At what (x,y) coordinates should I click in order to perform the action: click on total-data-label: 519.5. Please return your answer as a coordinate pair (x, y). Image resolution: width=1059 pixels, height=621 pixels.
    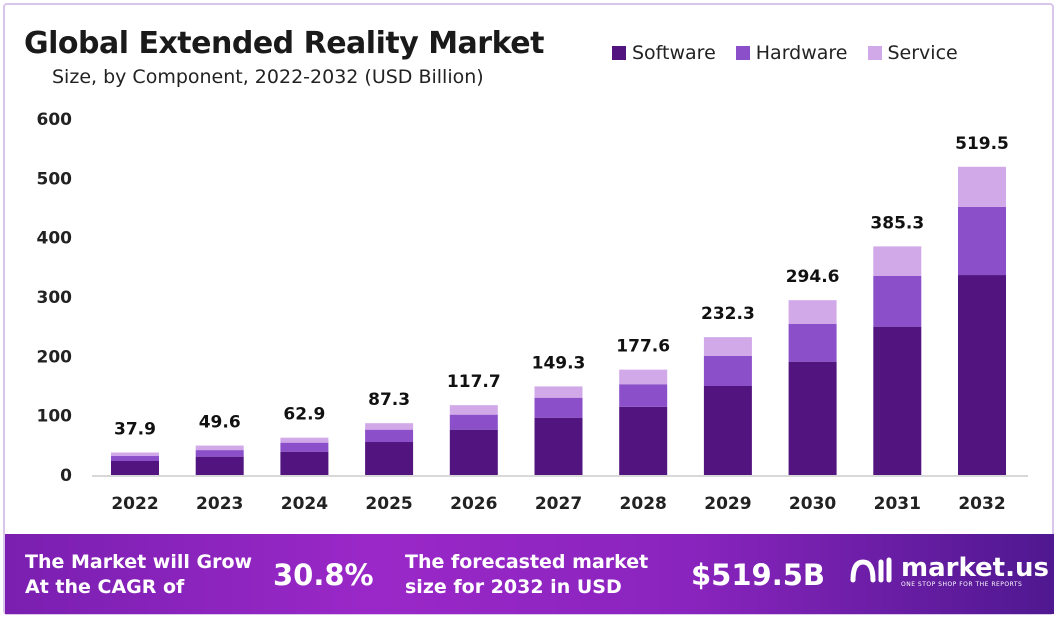
    Looking at the image, I should click on (982, 144).